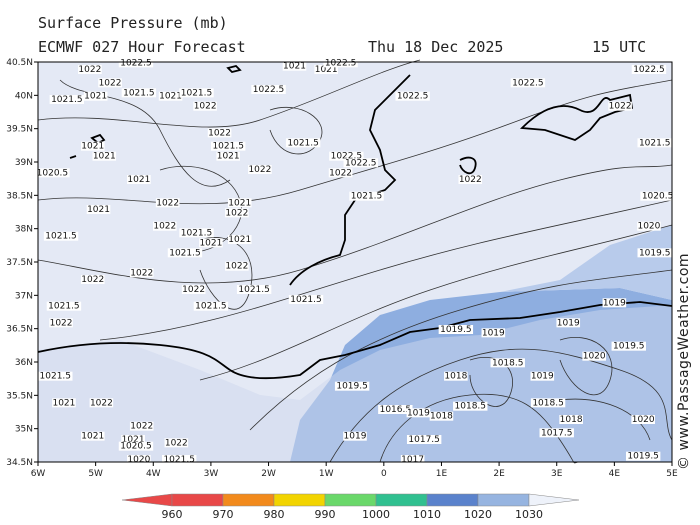 The width and height of the screenshot is (700, 525). What do you see at coordinates (557, 474) in the screenshot?
I see `lon-tick-label: 3E` at bounding box center [557, 474].